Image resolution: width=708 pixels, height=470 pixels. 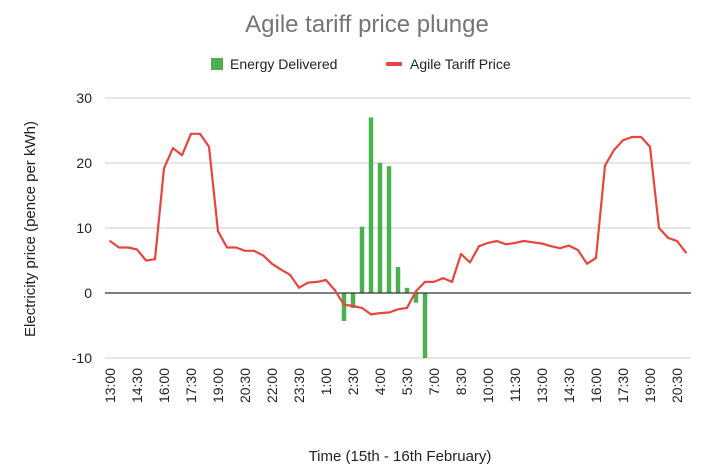 I want to click on x-tick-label: 2:30, so click(x=353, y=381).